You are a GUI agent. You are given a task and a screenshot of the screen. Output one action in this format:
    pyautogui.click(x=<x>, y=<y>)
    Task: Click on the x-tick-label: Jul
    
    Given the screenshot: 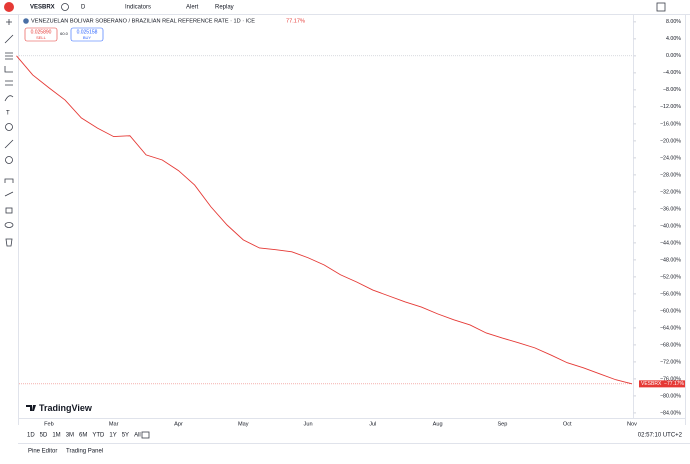 What is the action you would take?
    pyautogui.click(x=372, y=424)
    